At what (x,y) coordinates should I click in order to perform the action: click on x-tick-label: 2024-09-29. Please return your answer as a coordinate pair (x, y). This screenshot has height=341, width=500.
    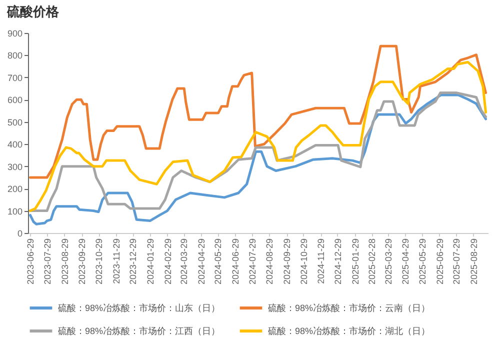
    Looking at the image, I should click on (287, 261).